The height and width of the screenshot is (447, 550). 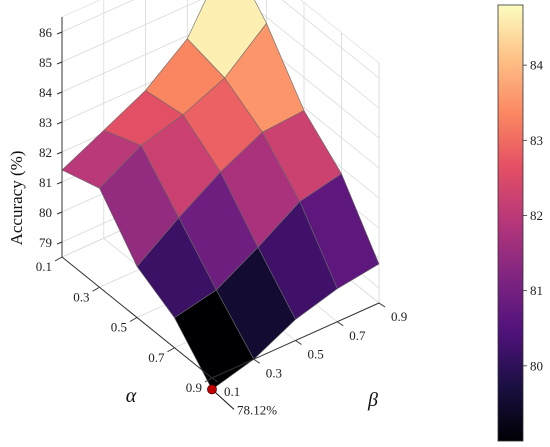 I want to click on z-tick-label: 83, so click(x=45, y=122).